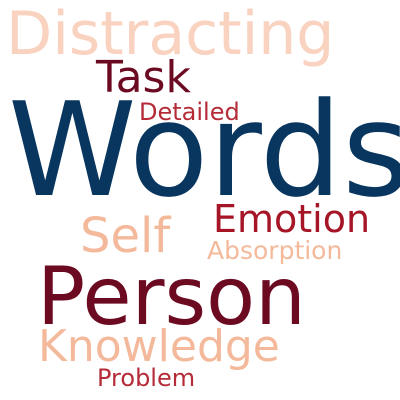  Describe the element at coordinates (146, 378) in the screenshot. I see `word-problem: Problem` at that location.